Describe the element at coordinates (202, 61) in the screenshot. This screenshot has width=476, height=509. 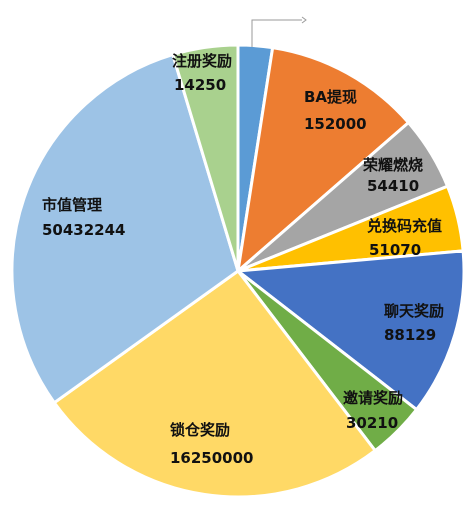
I see `slice-label-9: 注册奖励` at that location.